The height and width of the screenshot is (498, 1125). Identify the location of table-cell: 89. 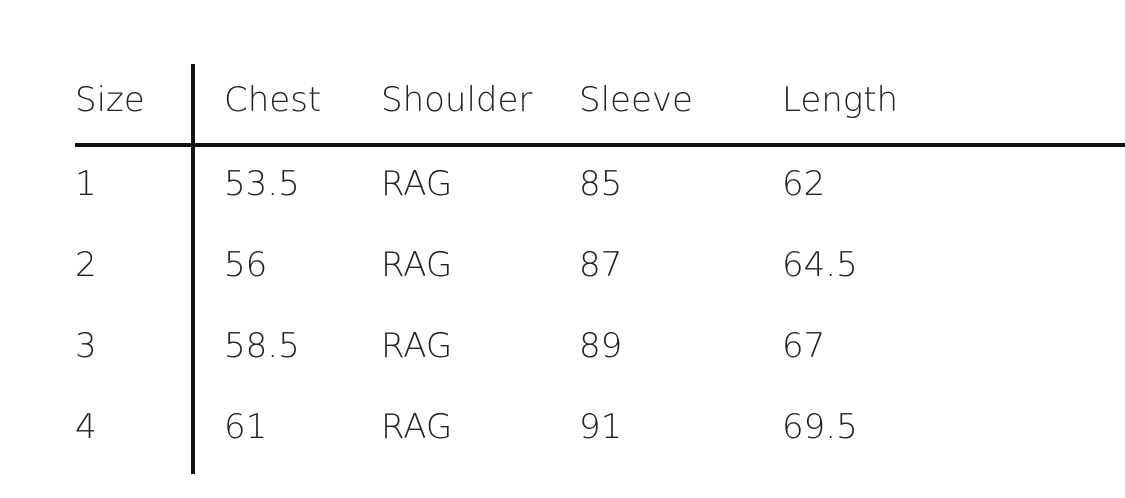
(601, 346).